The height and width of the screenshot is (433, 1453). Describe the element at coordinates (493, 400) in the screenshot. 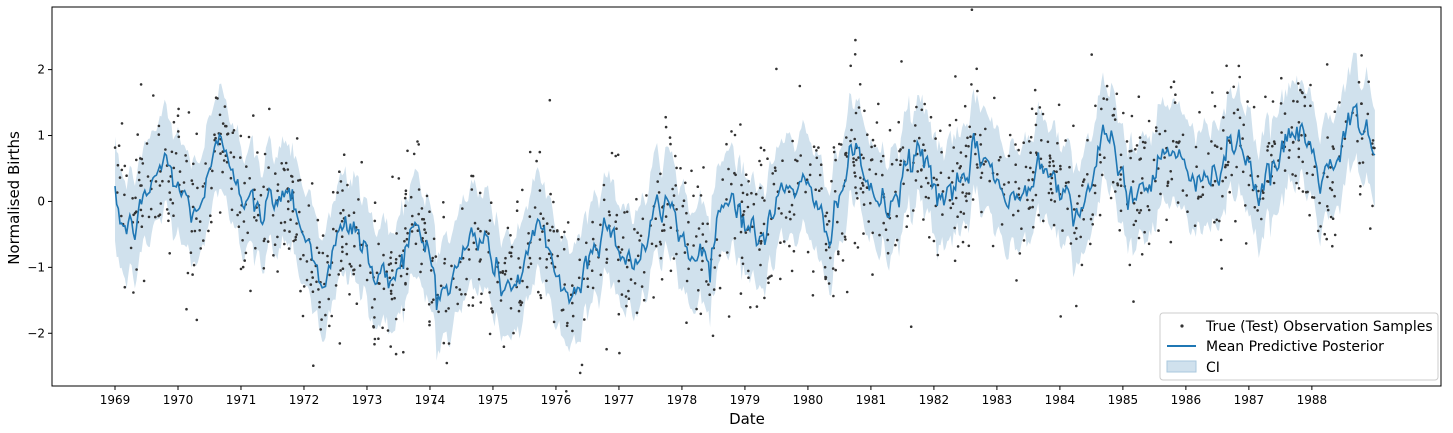

I see `x-tick-label: 1975` at that location.